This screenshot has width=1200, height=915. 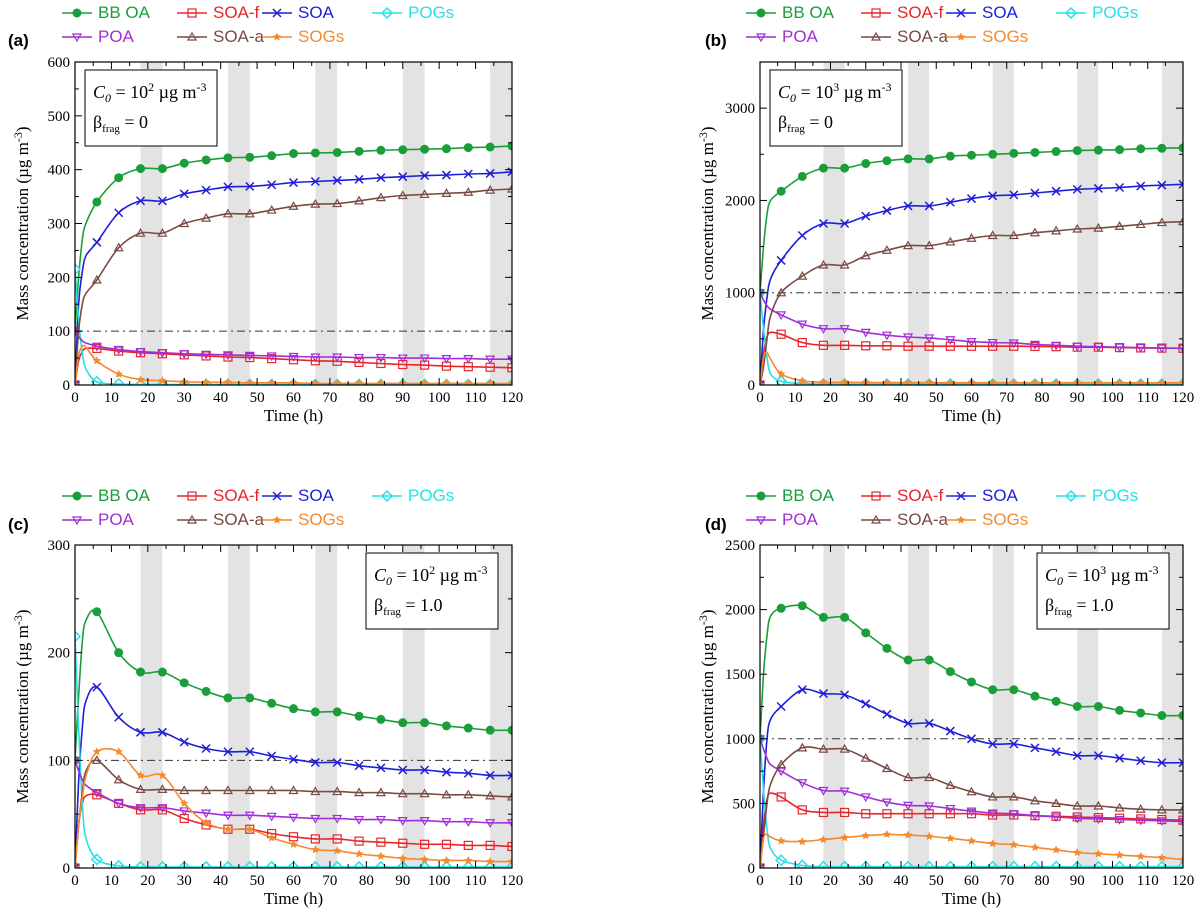 What do you see at coordinates (744, 804) in the screenshot?
I see `y-tick-label: 500` at bounding box center [744, 804].